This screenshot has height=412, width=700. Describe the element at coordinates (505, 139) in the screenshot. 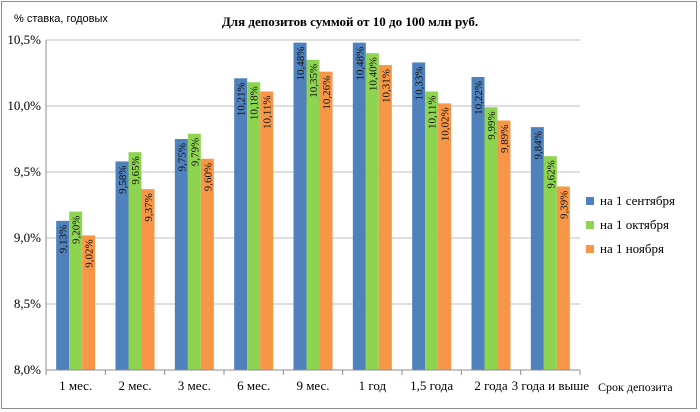

I see `data-label: 9,89%` at that location.